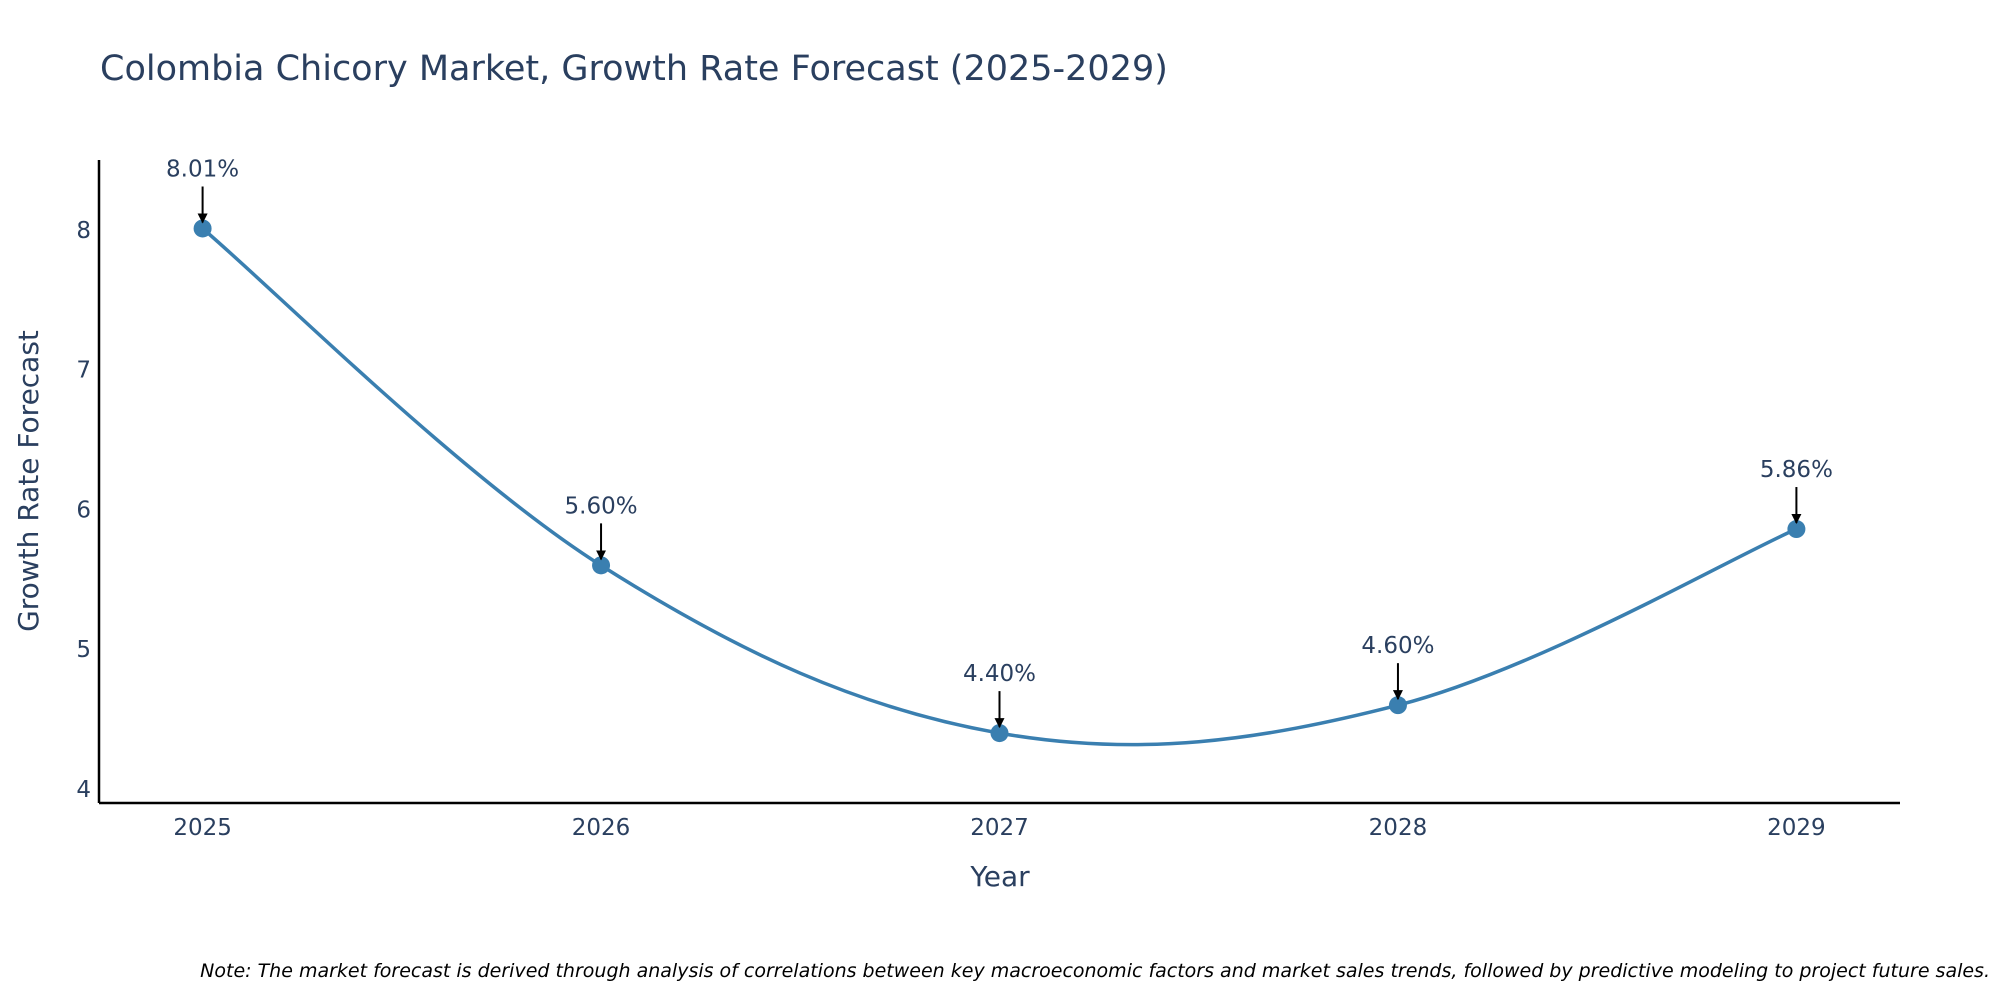  I want to click on data-label: 8.01%, so click(202, 169).